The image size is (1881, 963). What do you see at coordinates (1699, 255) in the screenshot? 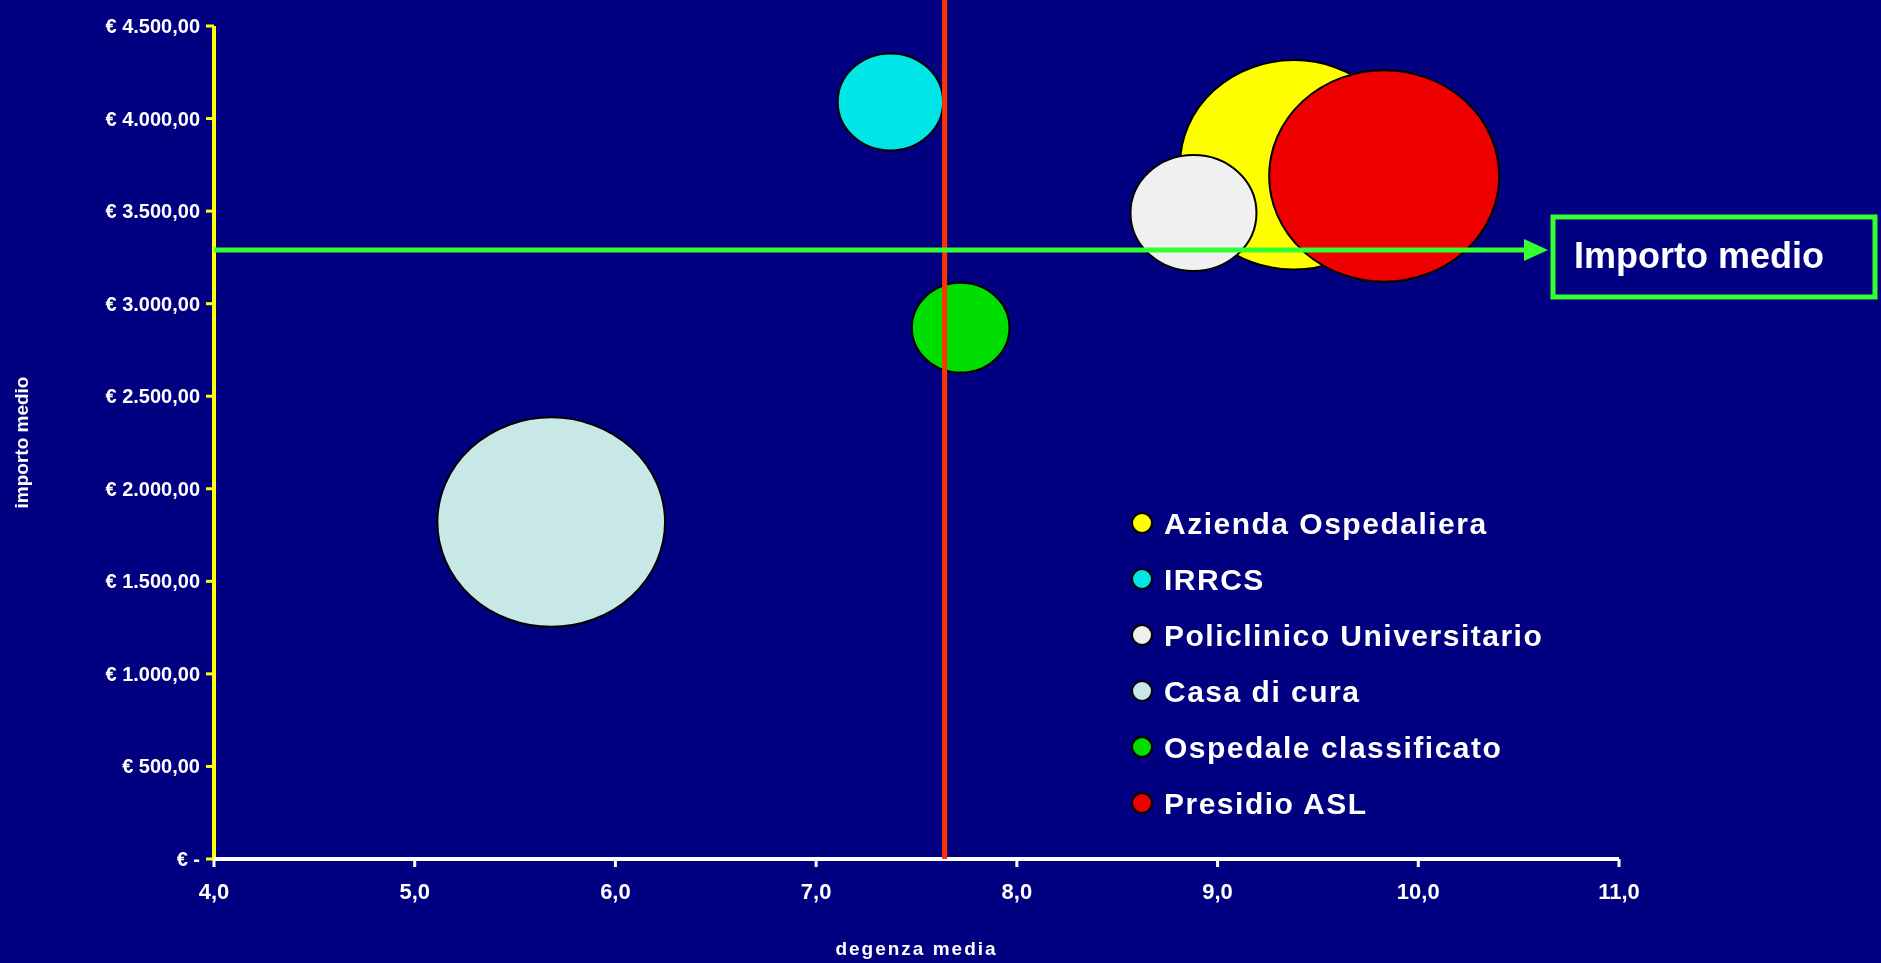
I see `ref-line-label: Importo medio` at bounding box center [1699, 255].